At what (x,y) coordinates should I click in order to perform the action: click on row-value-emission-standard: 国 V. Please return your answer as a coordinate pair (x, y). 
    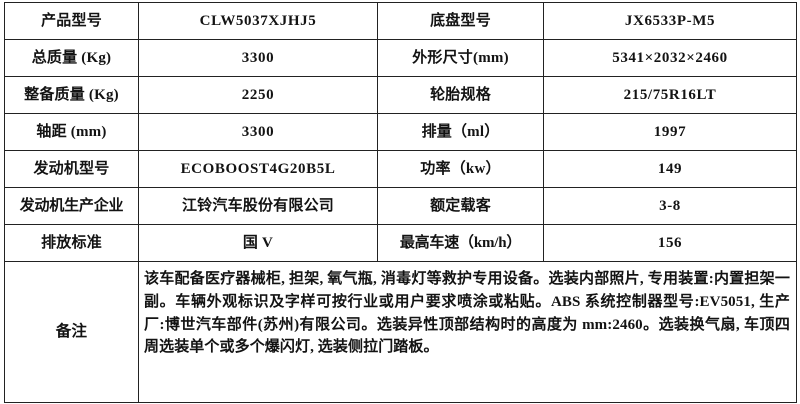
    Looking at the image, I should click on (258, 243).